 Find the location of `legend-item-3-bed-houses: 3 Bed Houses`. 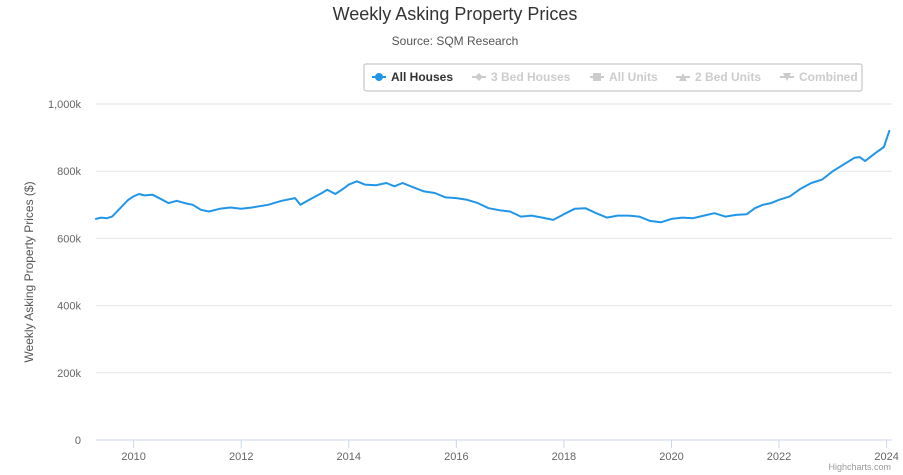

legend-item-3-bed-houses: 3 Bed Houses is located at coordinates (521, 77).